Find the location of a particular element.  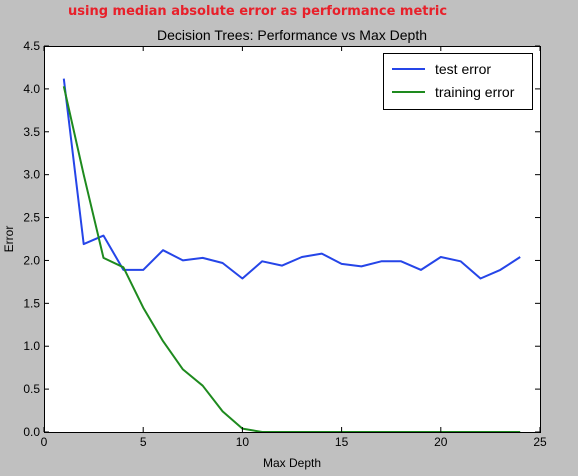

y-tick-label: 3.0 is located at coordinates (31, 175).